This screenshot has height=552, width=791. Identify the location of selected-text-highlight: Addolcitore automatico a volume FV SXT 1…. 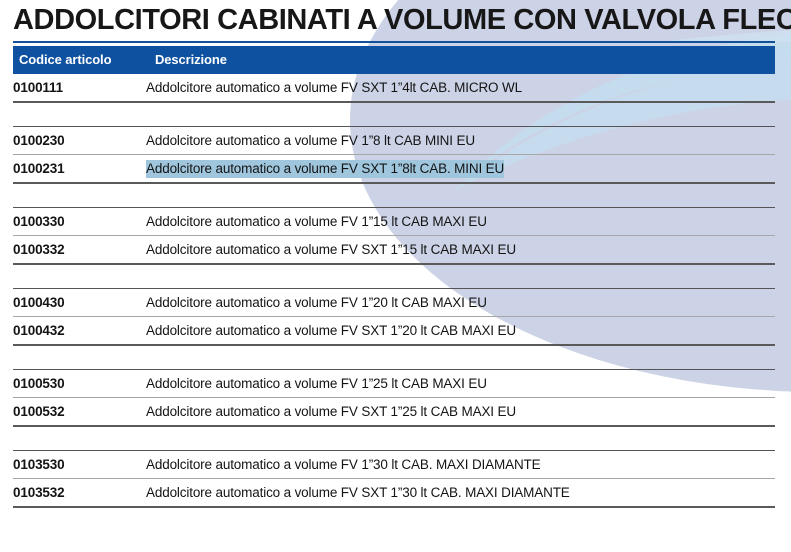
(325, 169).